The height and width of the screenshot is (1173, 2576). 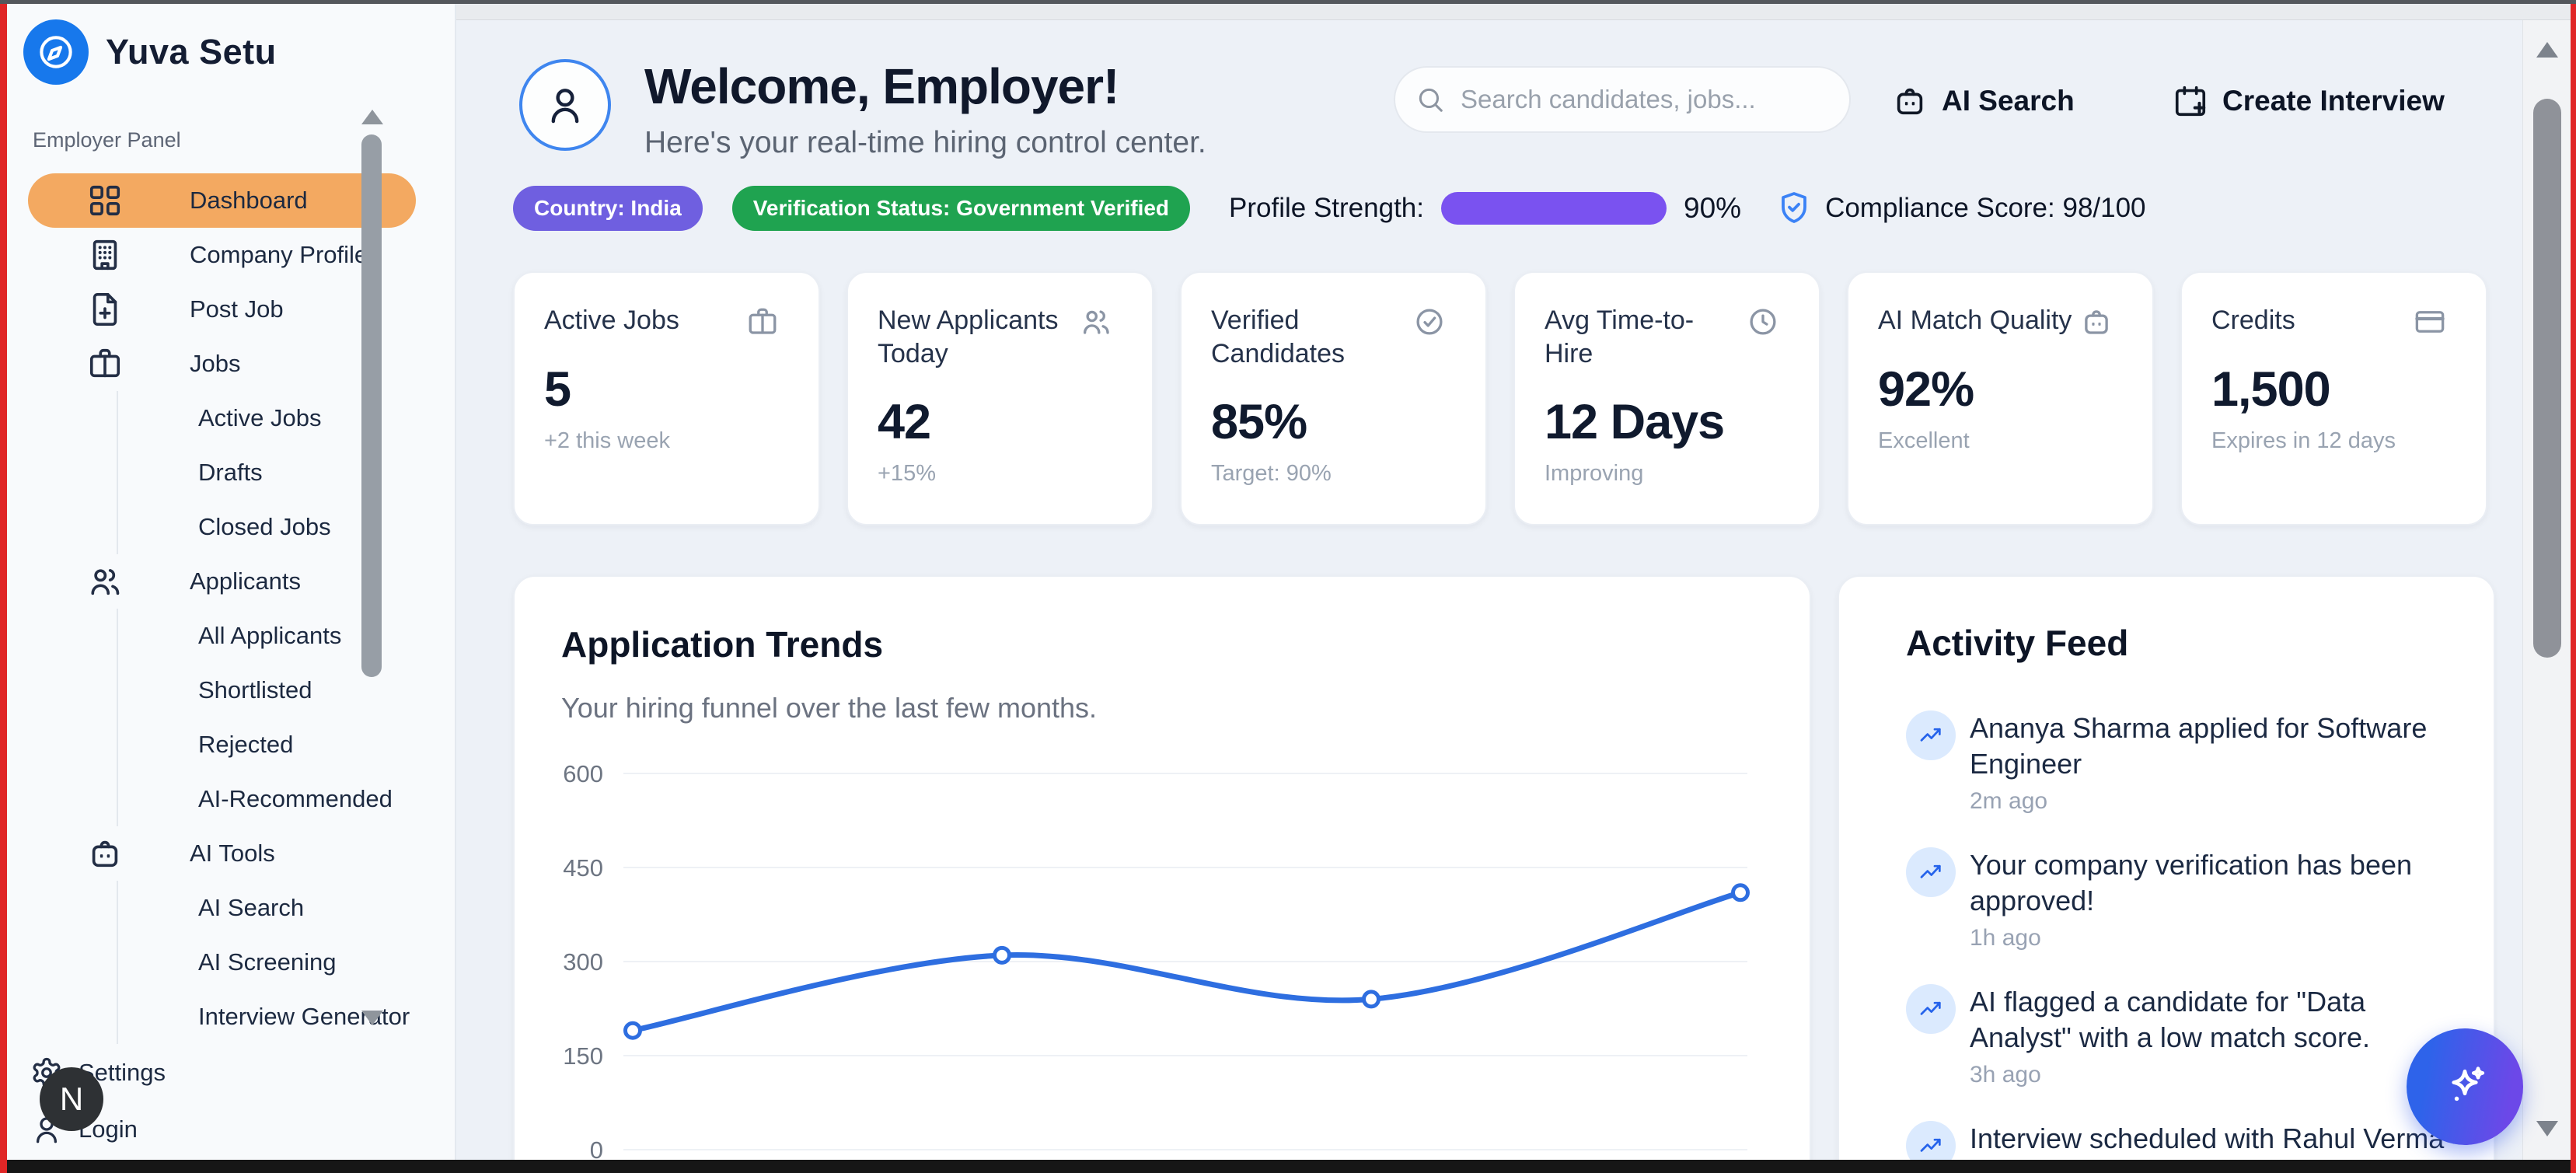 What do you see at coordinates (2018, 643) in the screenshot?
I see `activity-feed-title: Activity Feed` at bounding box center [2018, 643].